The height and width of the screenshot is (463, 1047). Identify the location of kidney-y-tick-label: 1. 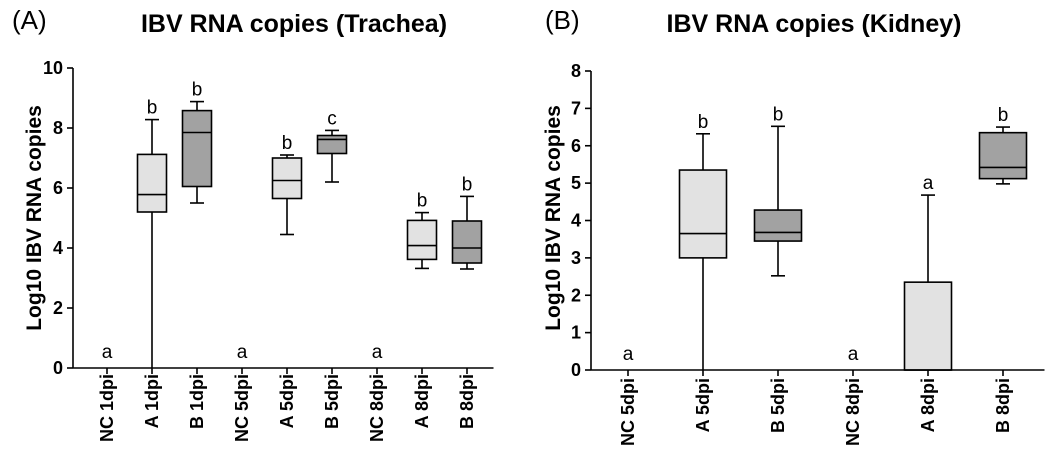
(576, 333).